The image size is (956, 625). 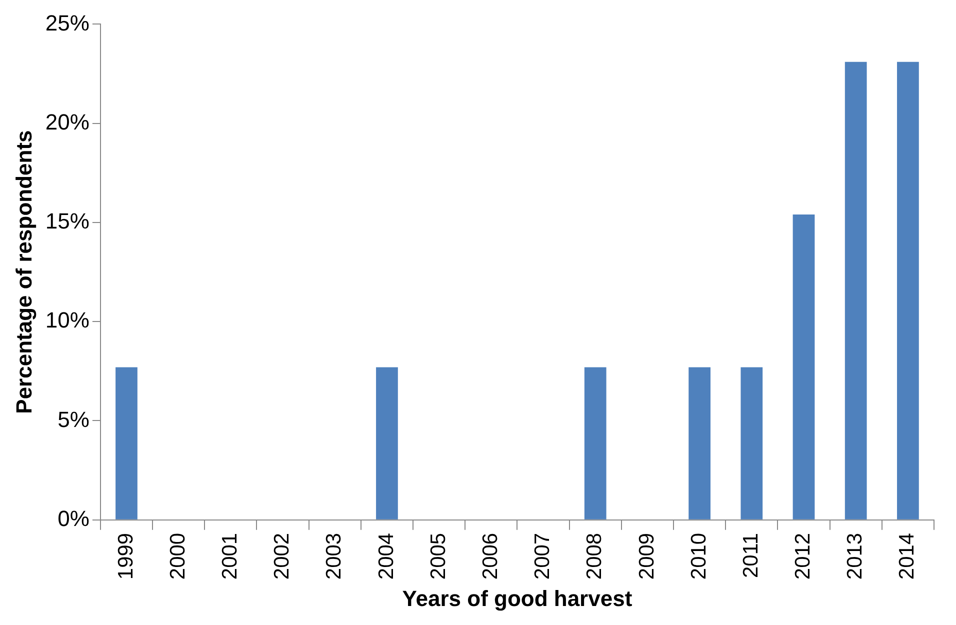 I want to click on x-tick-label: 2014, so click(x=907, y=556).